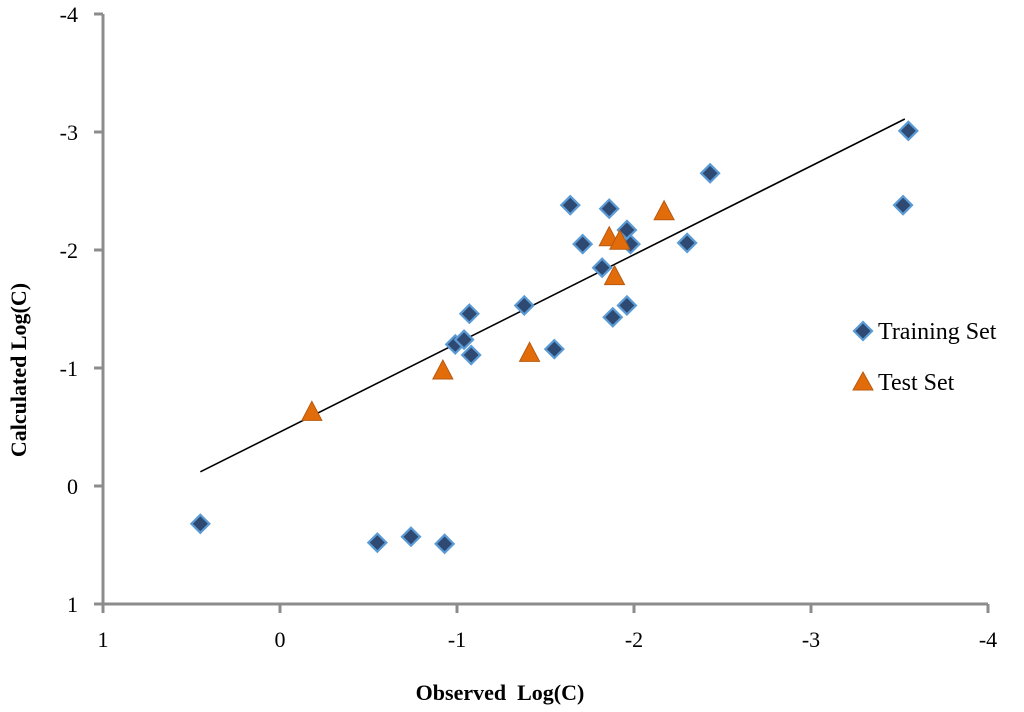 The height and width of the screenshot is (712, 1024). What do you see at coordinates (69, 250) in the screenshot?
I see `y-tick-label: -2` at bounding box center [69, 250].